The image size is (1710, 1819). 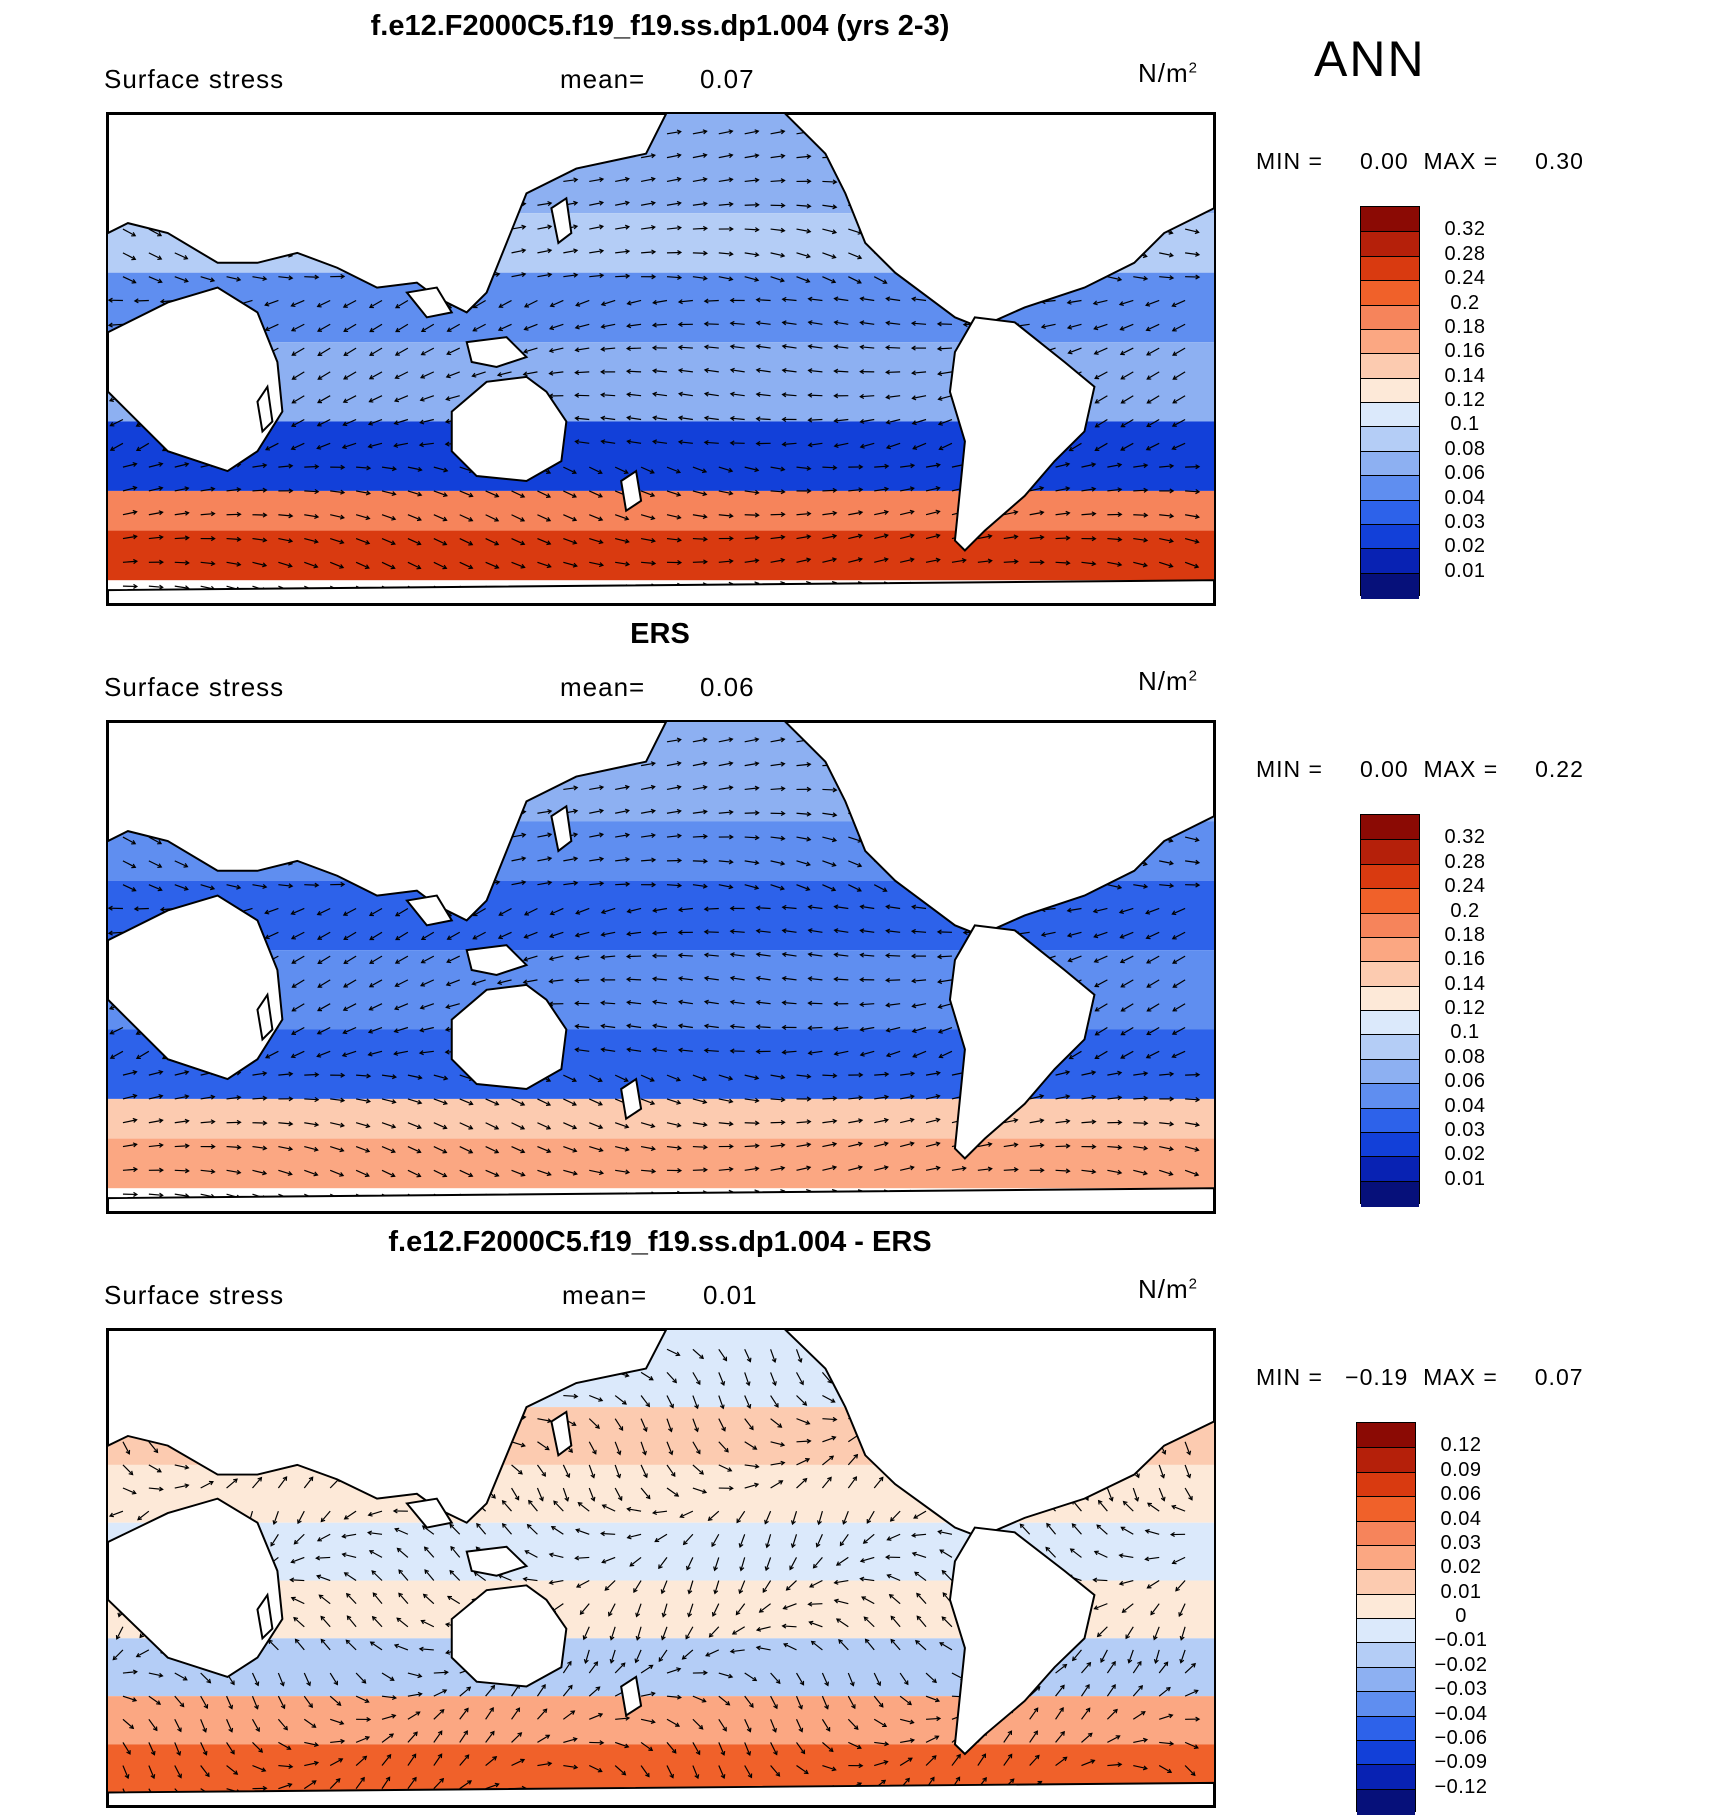 I want to click on panel-1-minmax: MIN = 0.00 MAX = 0.30, so click(x=1420, y=161).